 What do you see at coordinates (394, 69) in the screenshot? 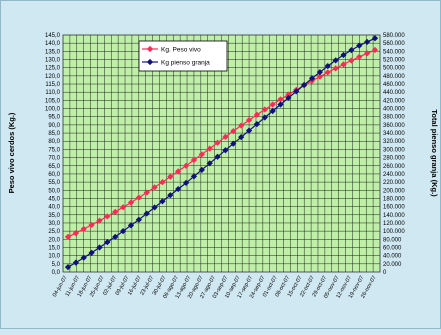
I see `right-tick-label: 500.000` at bounding box center [394, 69].